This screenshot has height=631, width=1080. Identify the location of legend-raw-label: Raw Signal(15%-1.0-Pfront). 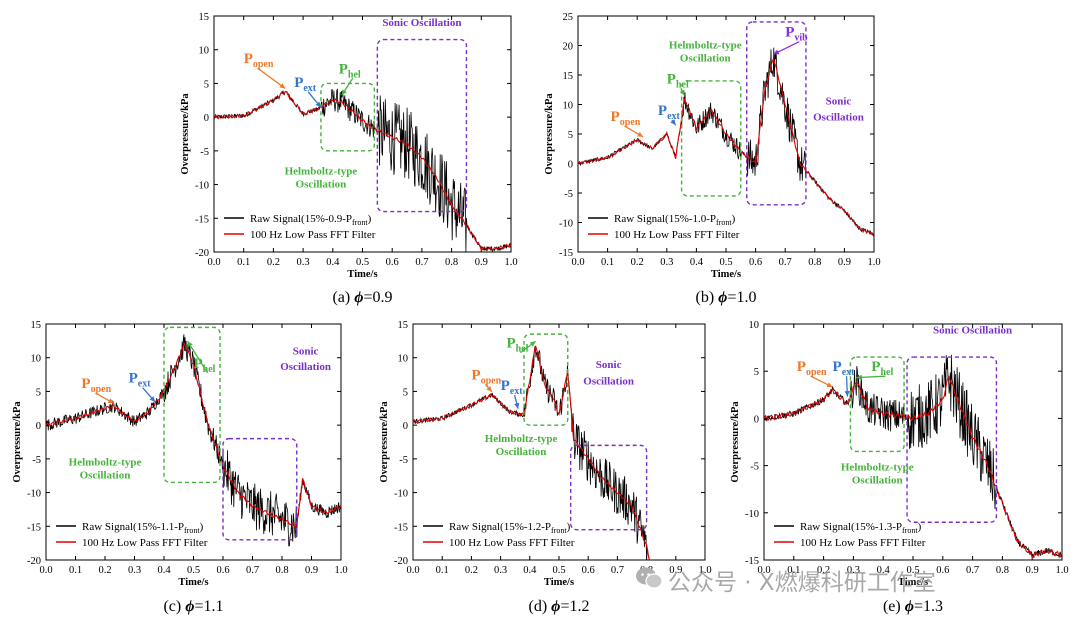
(675, 220).